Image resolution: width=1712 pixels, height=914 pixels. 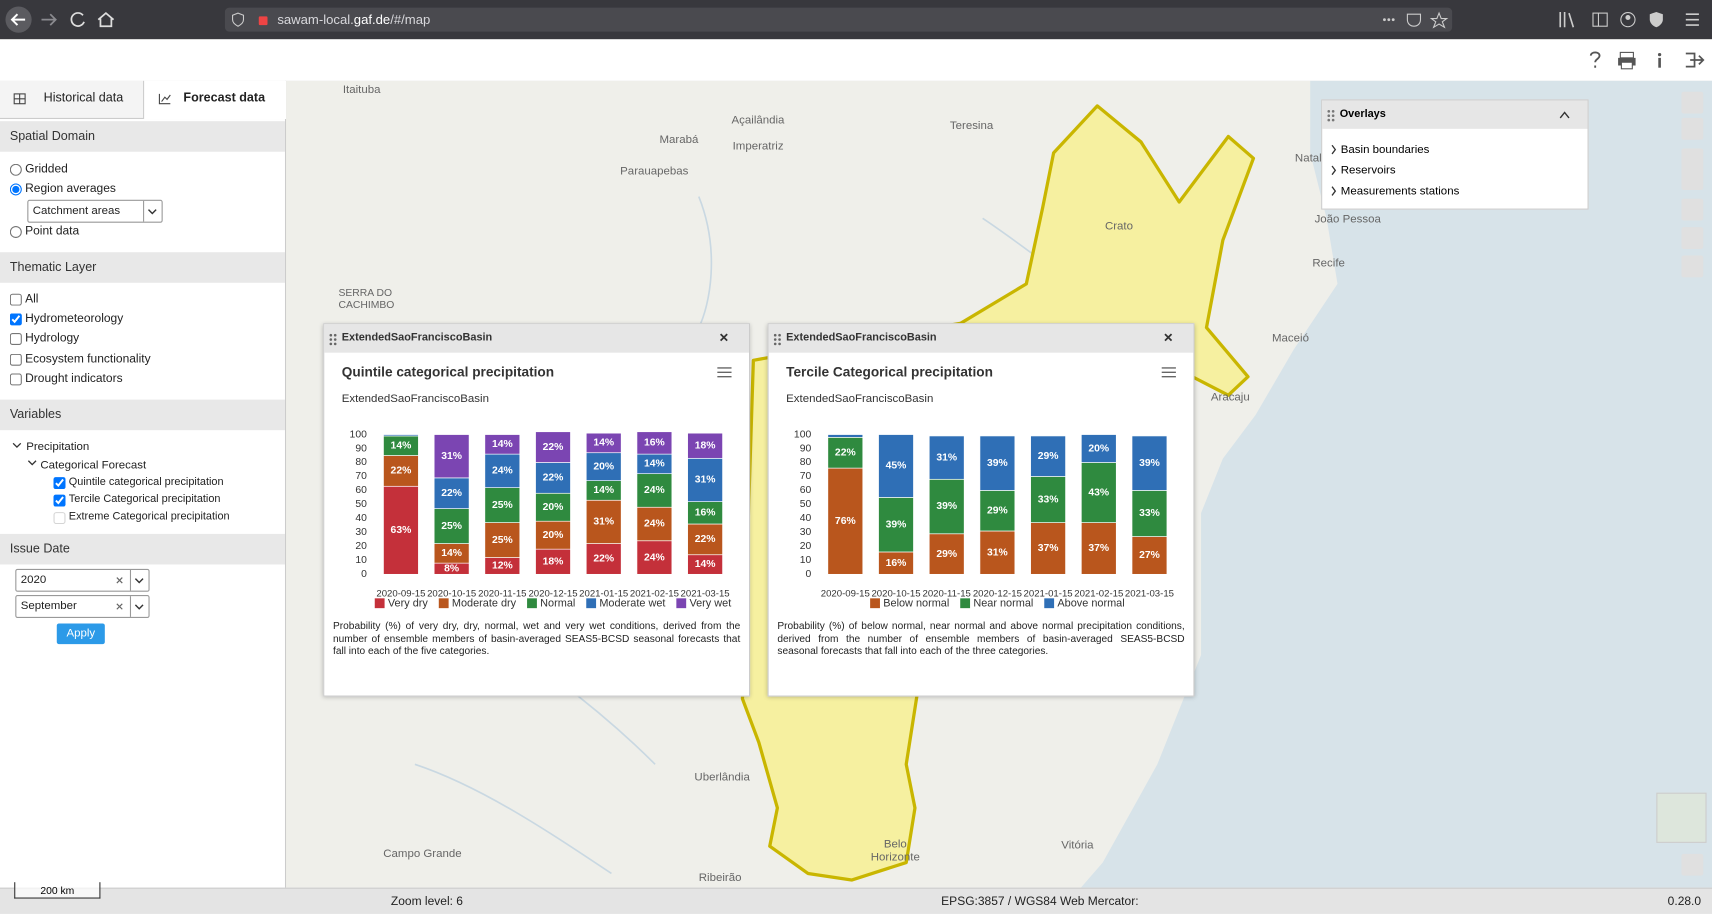 What do you see at coordinates (806, 546) in the screenshot?
I see `y-tick-label: 20` at bounding box center [806, 546].